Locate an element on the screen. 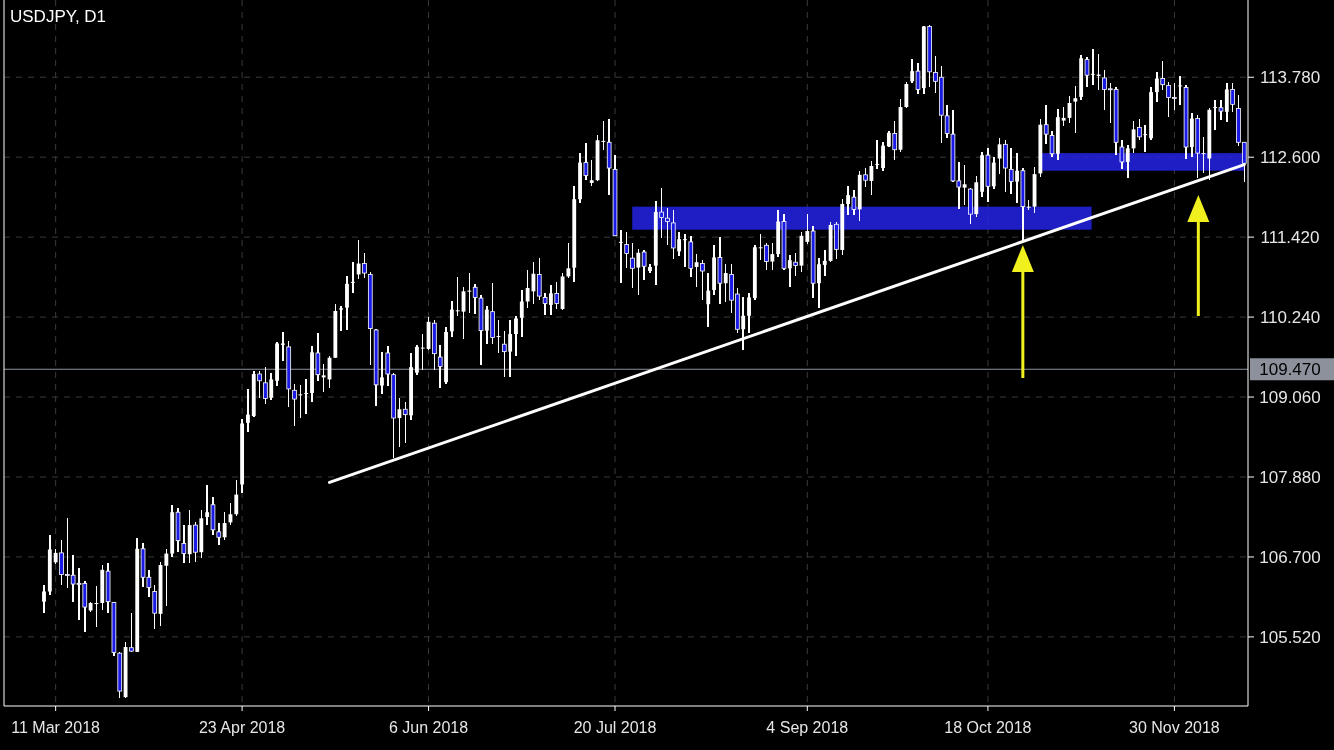 Image resolution: width=1334 pixels, height=750 pixels. y-tick-label: 113.780 is located at coordinates (1290, 78).